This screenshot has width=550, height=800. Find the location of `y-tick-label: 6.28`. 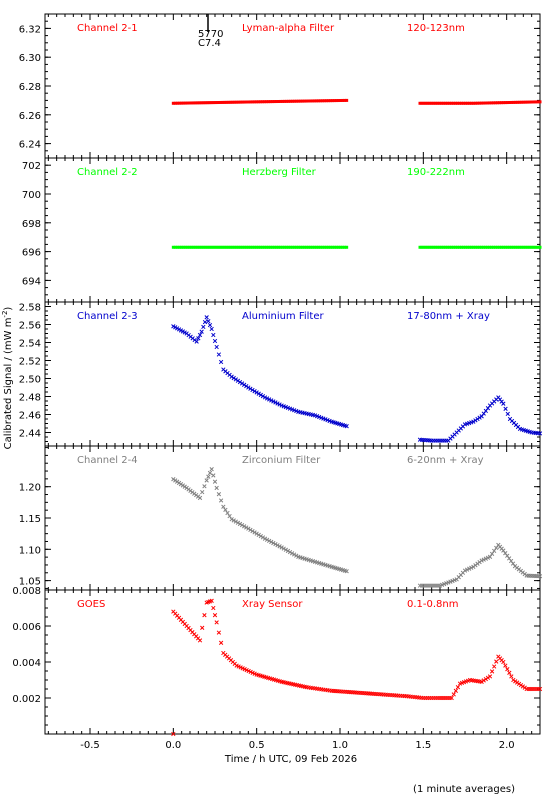

y-tick-label: 6.28 is located at coordinates (30, 87).